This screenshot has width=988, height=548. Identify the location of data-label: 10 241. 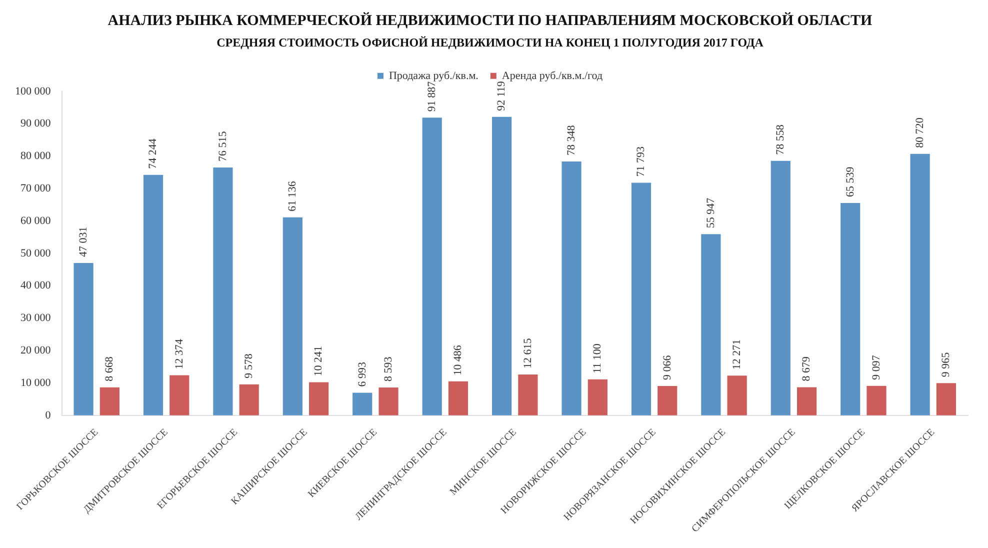
(318, 361).